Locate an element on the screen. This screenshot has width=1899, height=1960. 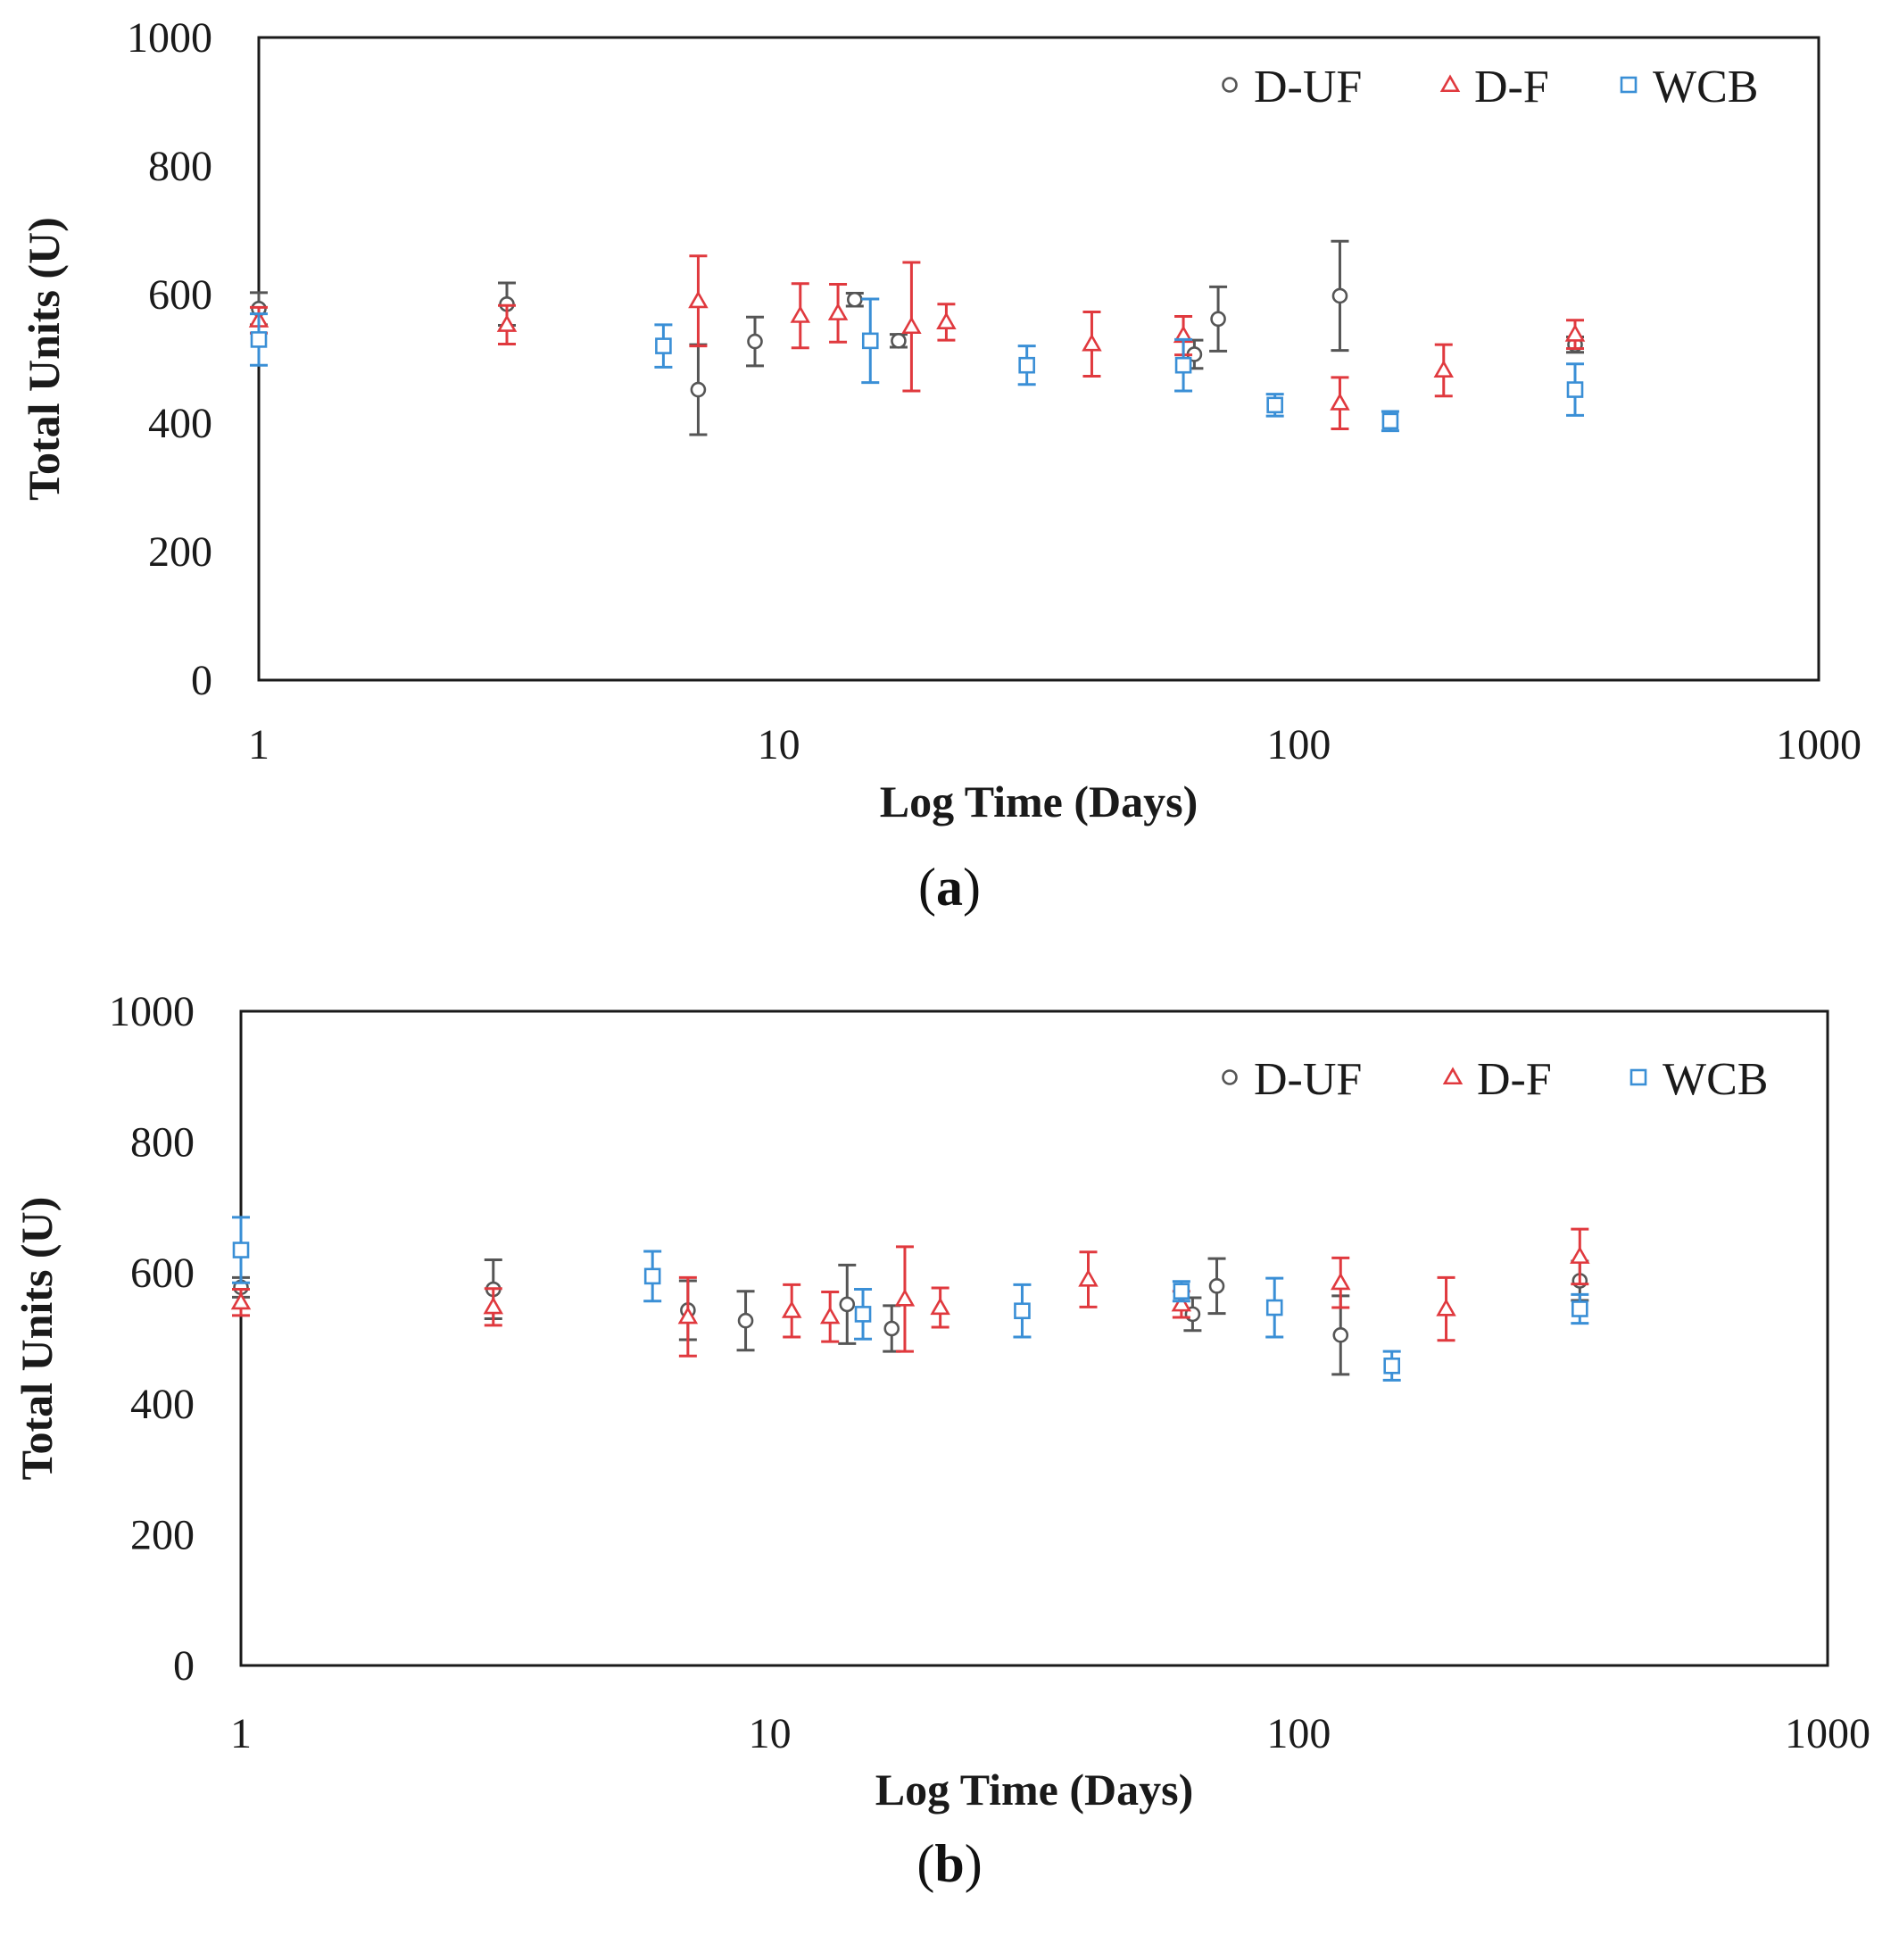
series-d-f is located at coordinates (917, 342).